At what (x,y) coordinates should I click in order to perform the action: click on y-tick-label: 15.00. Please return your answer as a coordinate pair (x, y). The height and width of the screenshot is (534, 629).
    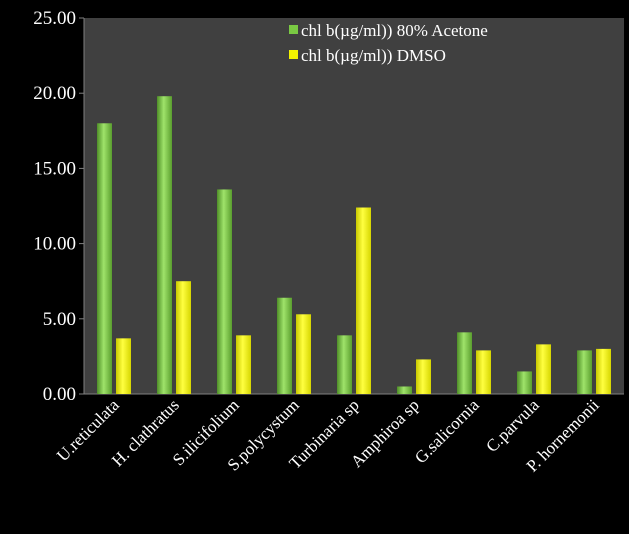
    Looking at the image, I should click on (54, 168).